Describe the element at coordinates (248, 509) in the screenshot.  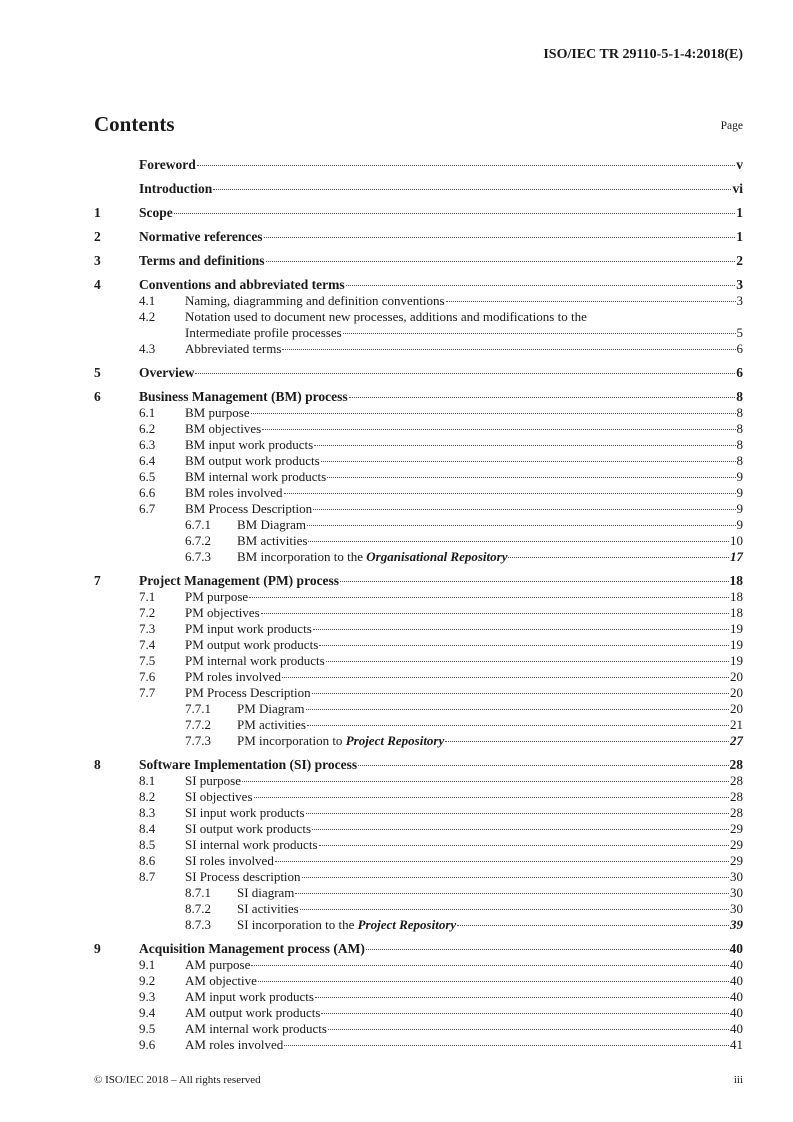
I see `toc-entry-title: BM Process Description` at that location.